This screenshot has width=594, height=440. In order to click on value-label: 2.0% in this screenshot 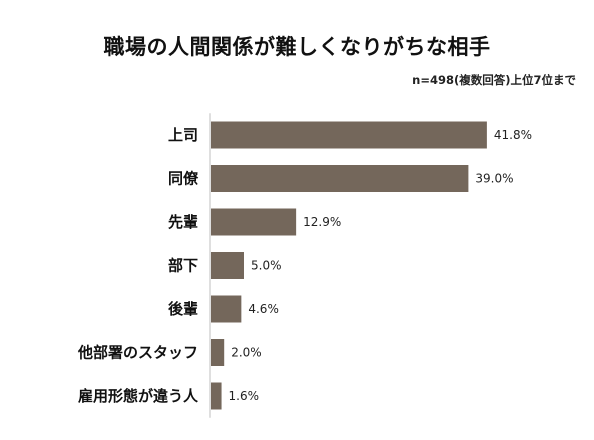, I will do `click(246, 353)`.